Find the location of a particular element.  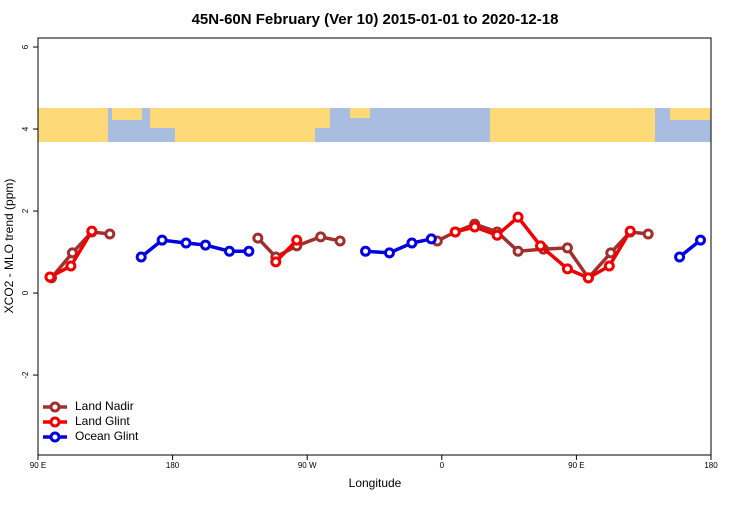

x-tick-label: 0 is located at coordinates (442, 465).